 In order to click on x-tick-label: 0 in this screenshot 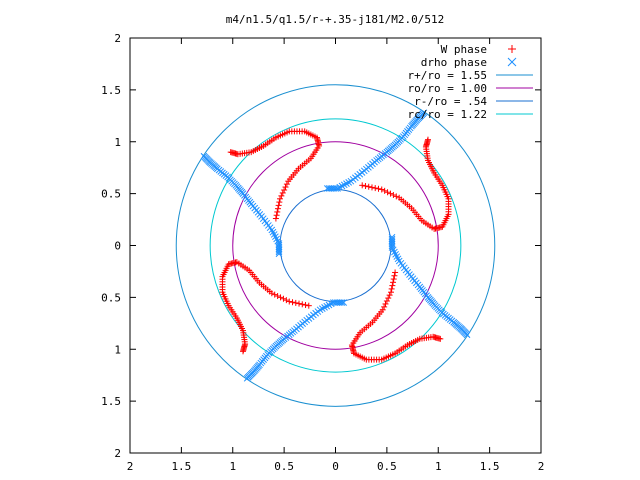, I will do `click(335, 466)`.